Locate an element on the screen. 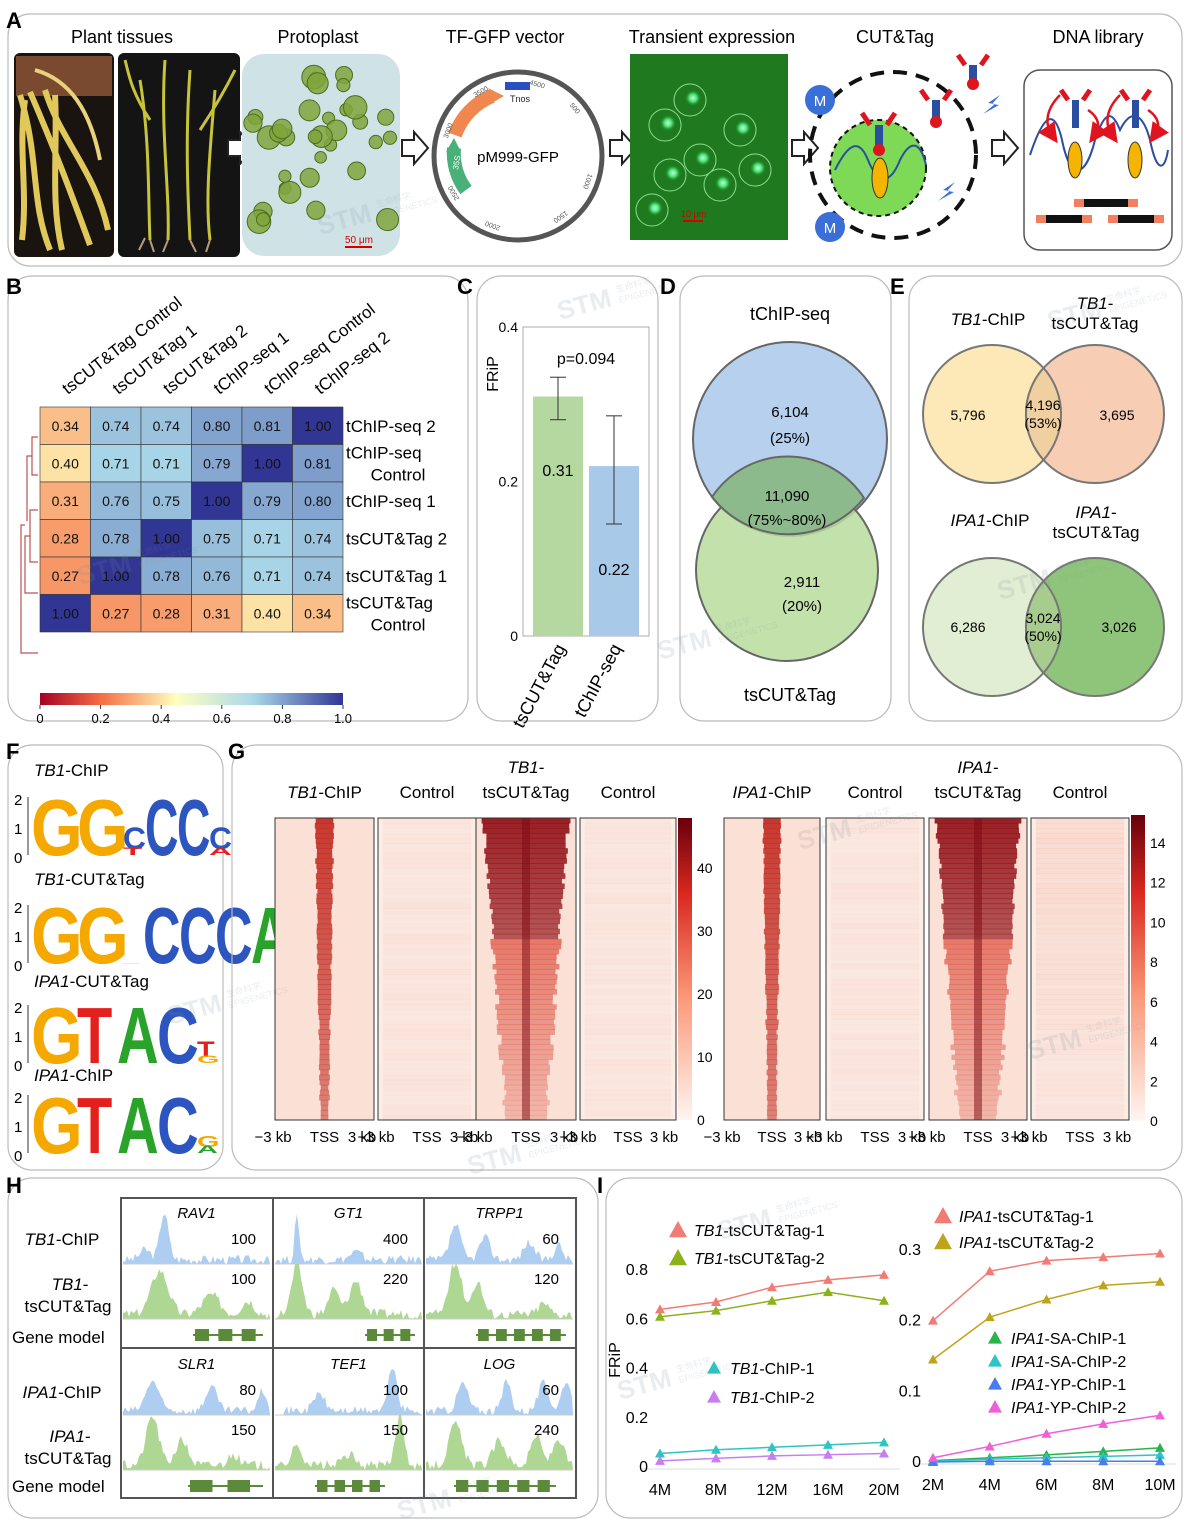 Image resolution: width=1185 pixels, height=1531 pixels. vector-tick-label: 1500 is located at coordinates (560, 216).